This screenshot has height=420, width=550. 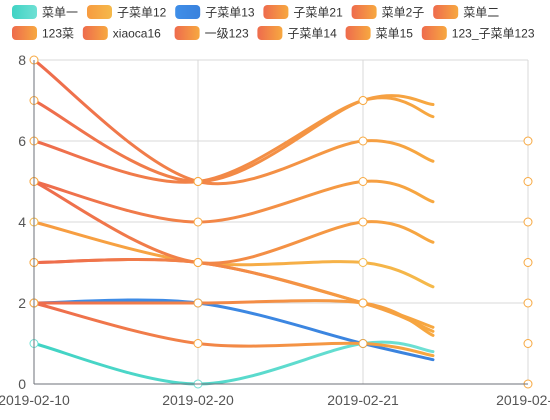 I want to click on legend-item: 菜单2子, so click(x=388, y=12).